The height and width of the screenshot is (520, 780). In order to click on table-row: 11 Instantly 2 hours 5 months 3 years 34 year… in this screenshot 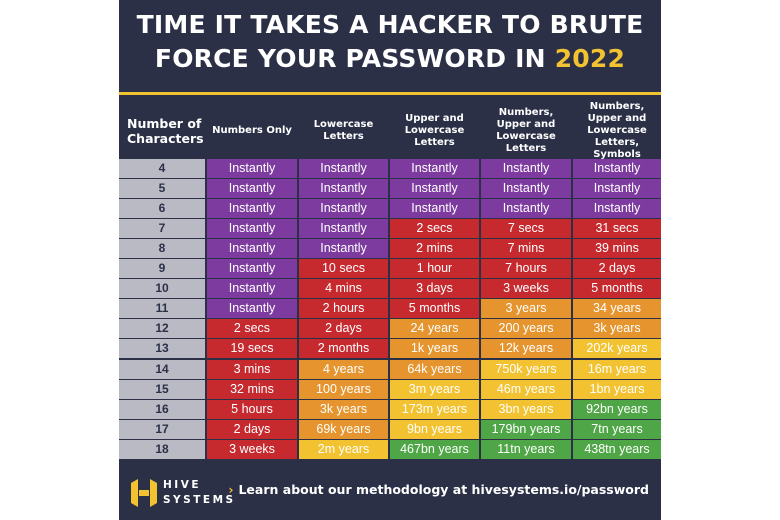, I will do `click(390, 309)`.